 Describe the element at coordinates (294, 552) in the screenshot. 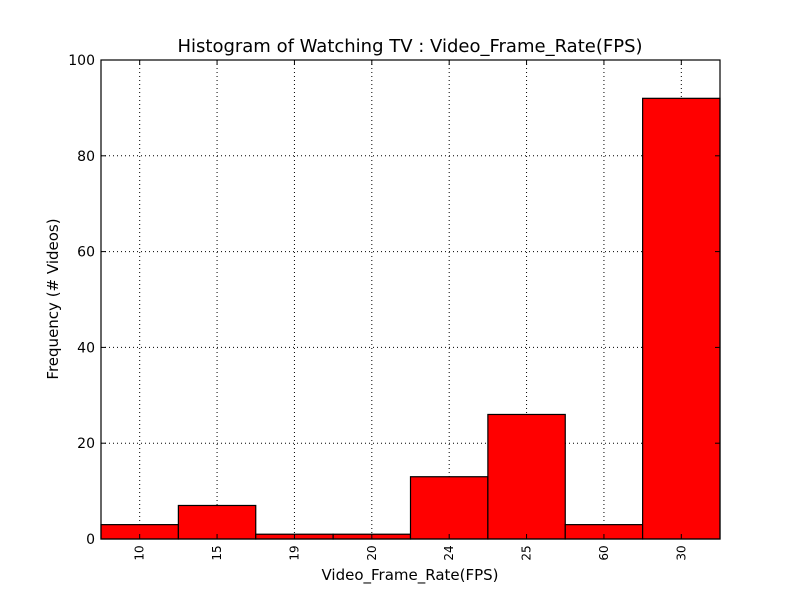

I see `x-tick-label-19: 19` at that location.